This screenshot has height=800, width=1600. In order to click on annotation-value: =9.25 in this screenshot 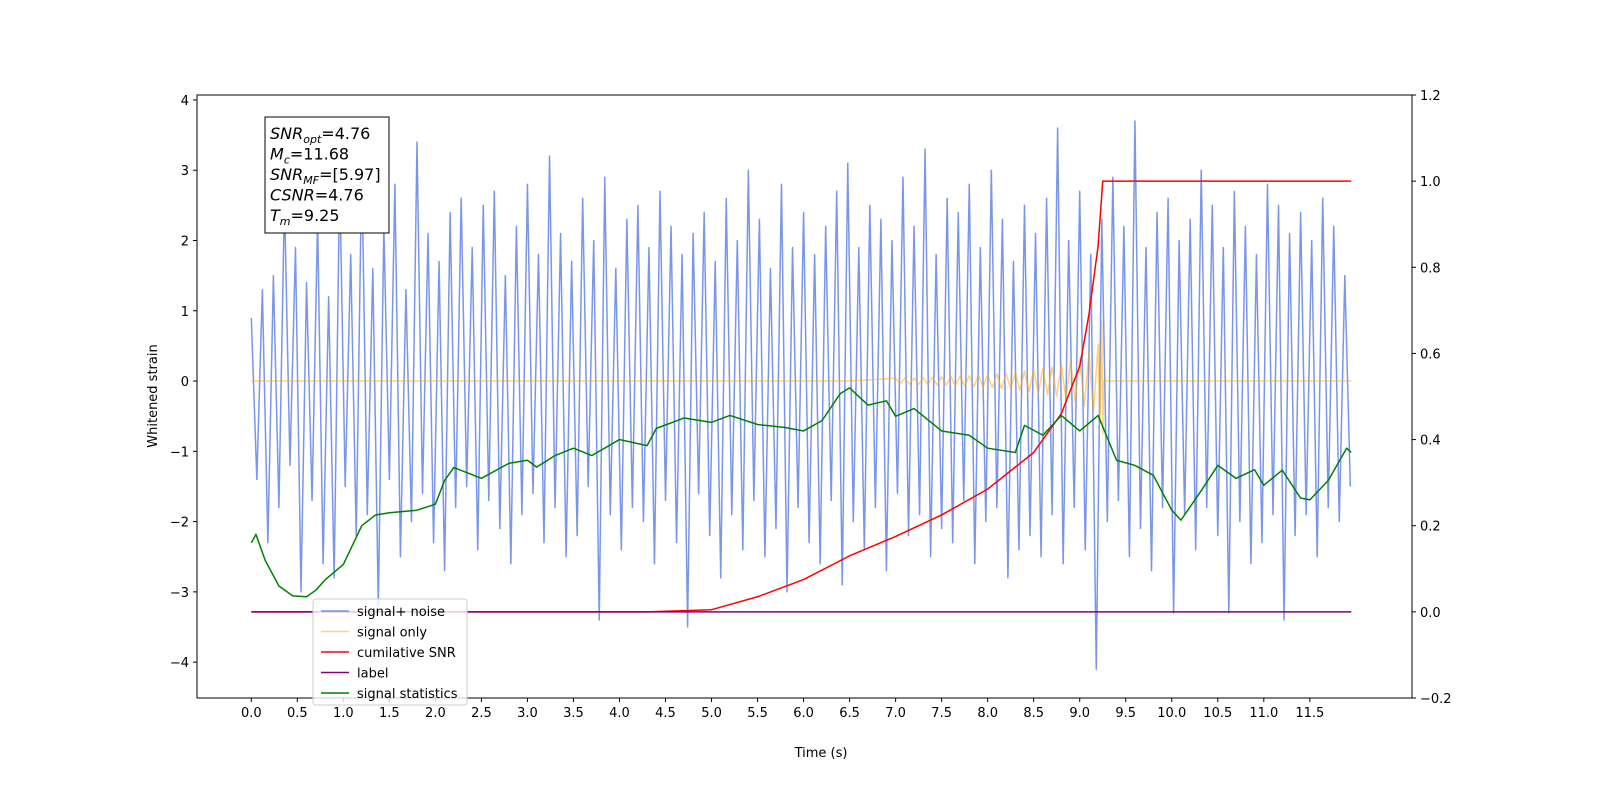, I will do `click(315, 215)`.